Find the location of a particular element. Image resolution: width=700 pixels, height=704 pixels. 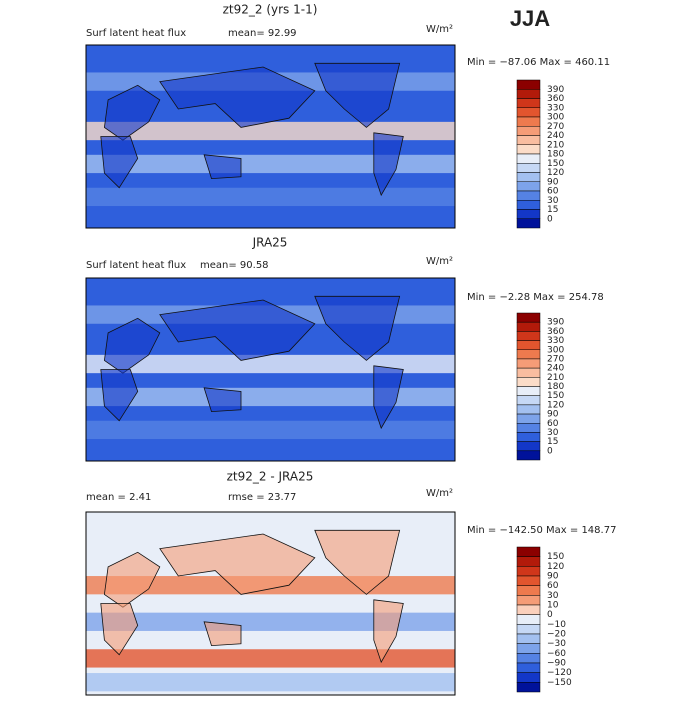

minmax-label: Min = −2.28 Max = 254.78 is located at coordinates (535, 297).